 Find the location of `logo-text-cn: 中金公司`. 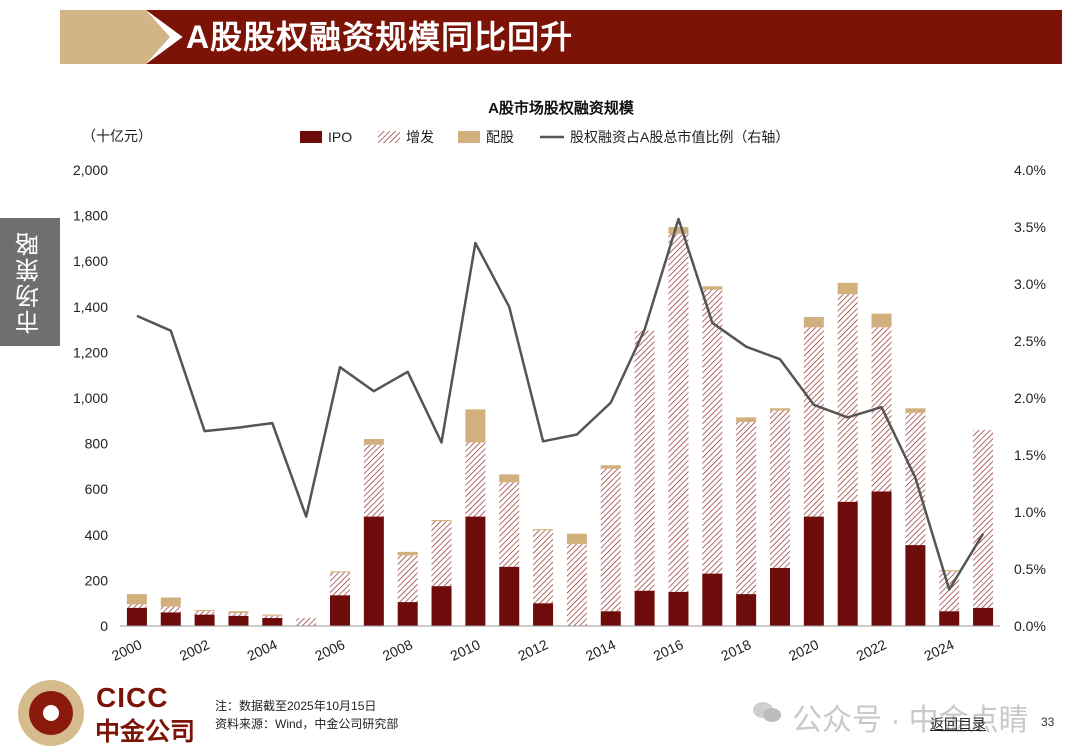

logo-text-cn: 中金公司 is located at coordinates (145, 732).